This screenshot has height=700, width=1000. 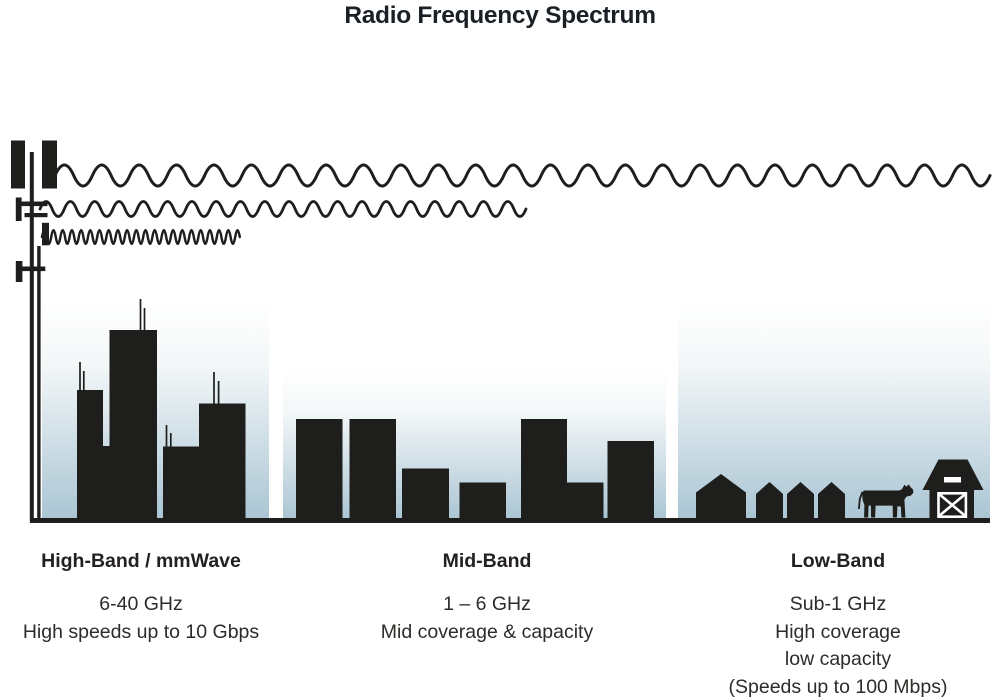 I want to click on band-heading: High-Band / mmWave, so click(x=141, y=561).